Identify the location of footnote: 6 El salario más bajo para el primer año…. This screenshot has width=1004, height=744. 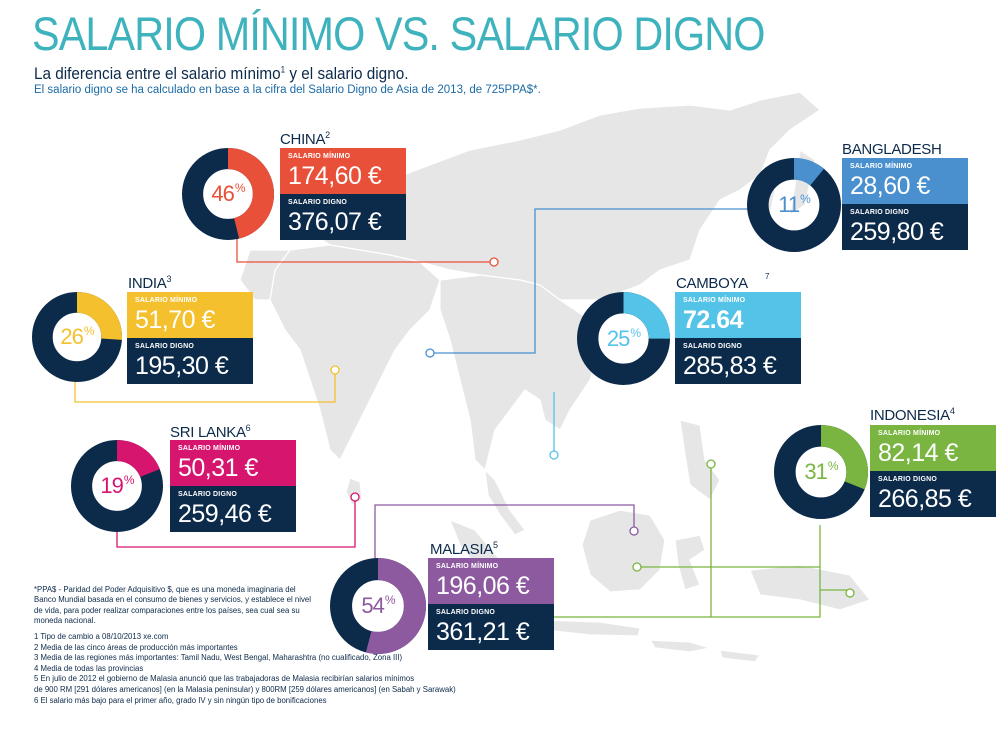
(180, 700).